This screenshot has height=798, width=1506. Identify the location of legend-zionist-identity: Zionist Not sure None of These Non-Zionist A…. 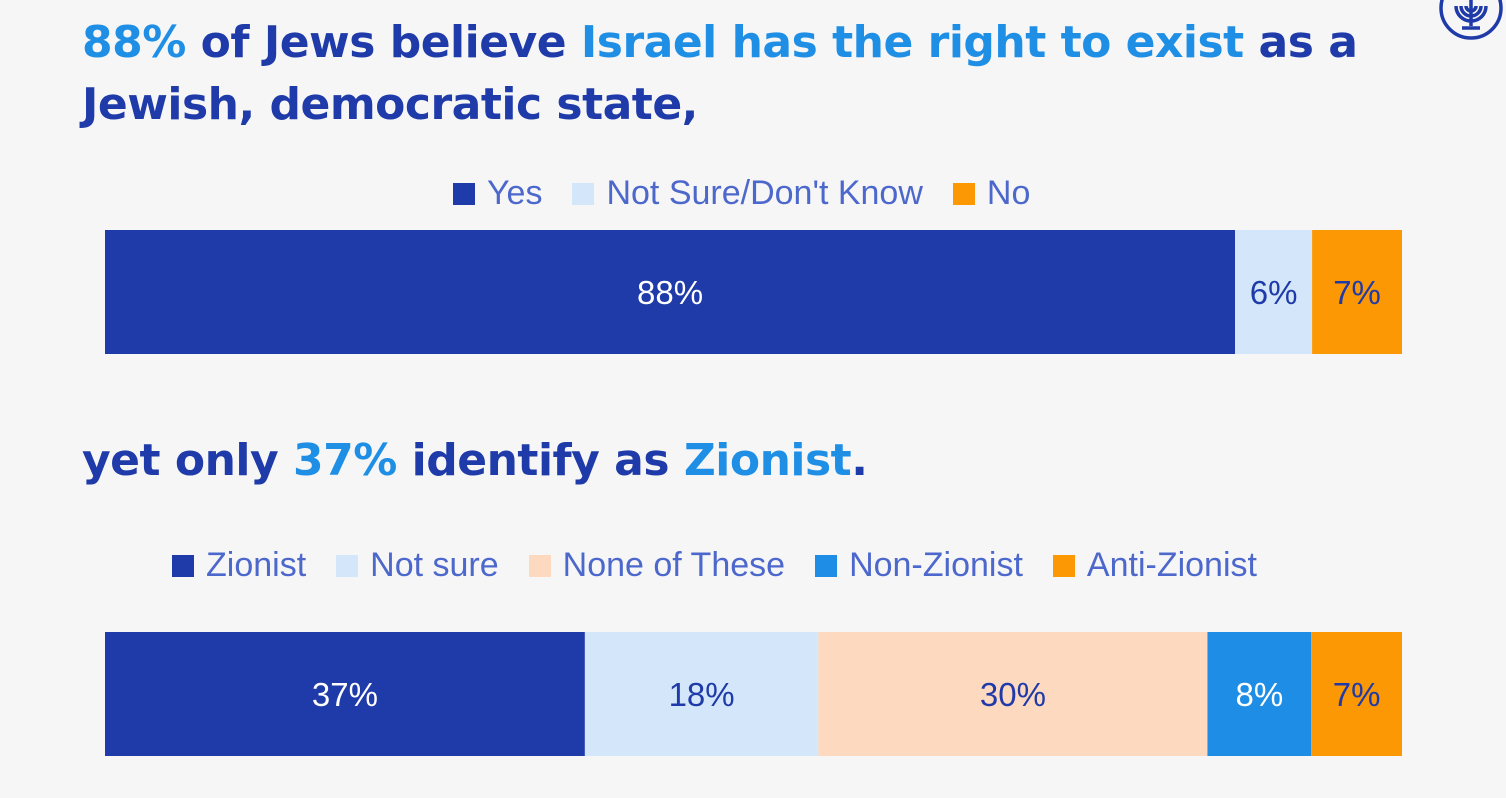
(714, 565).